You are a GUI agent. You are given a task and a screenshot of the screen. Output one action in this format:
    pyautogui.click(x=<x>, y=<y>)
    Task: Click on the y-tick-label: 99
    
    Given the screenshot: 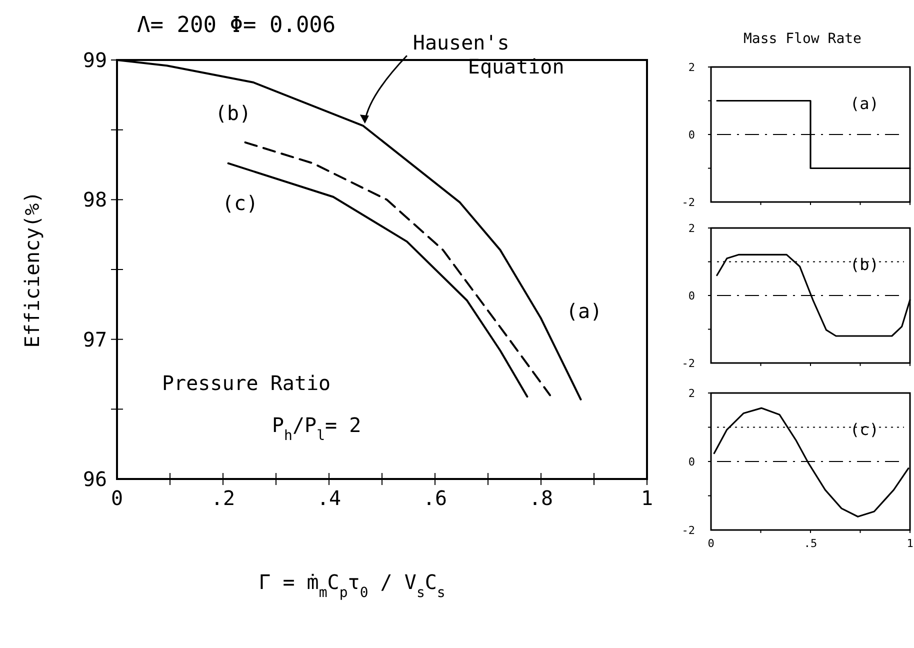 What is the action you would take?
    pyautogui.click(x=94, y=60)
    